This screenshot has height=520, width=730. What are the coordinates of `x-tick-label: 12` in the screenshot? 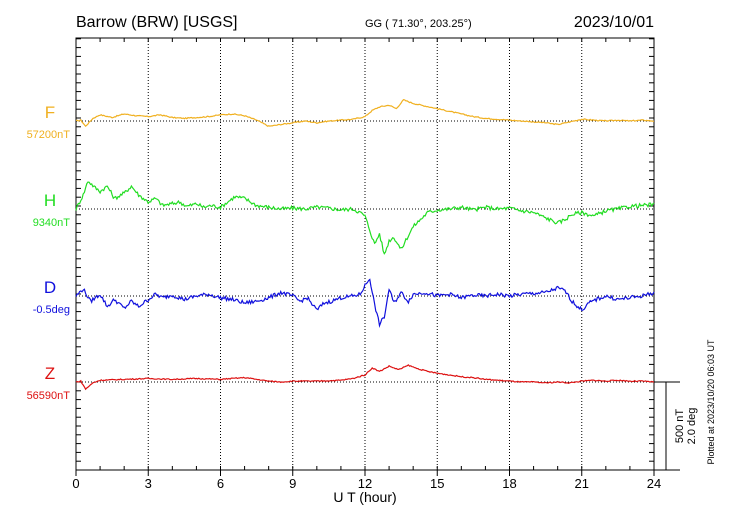 It's located at (365, 483).